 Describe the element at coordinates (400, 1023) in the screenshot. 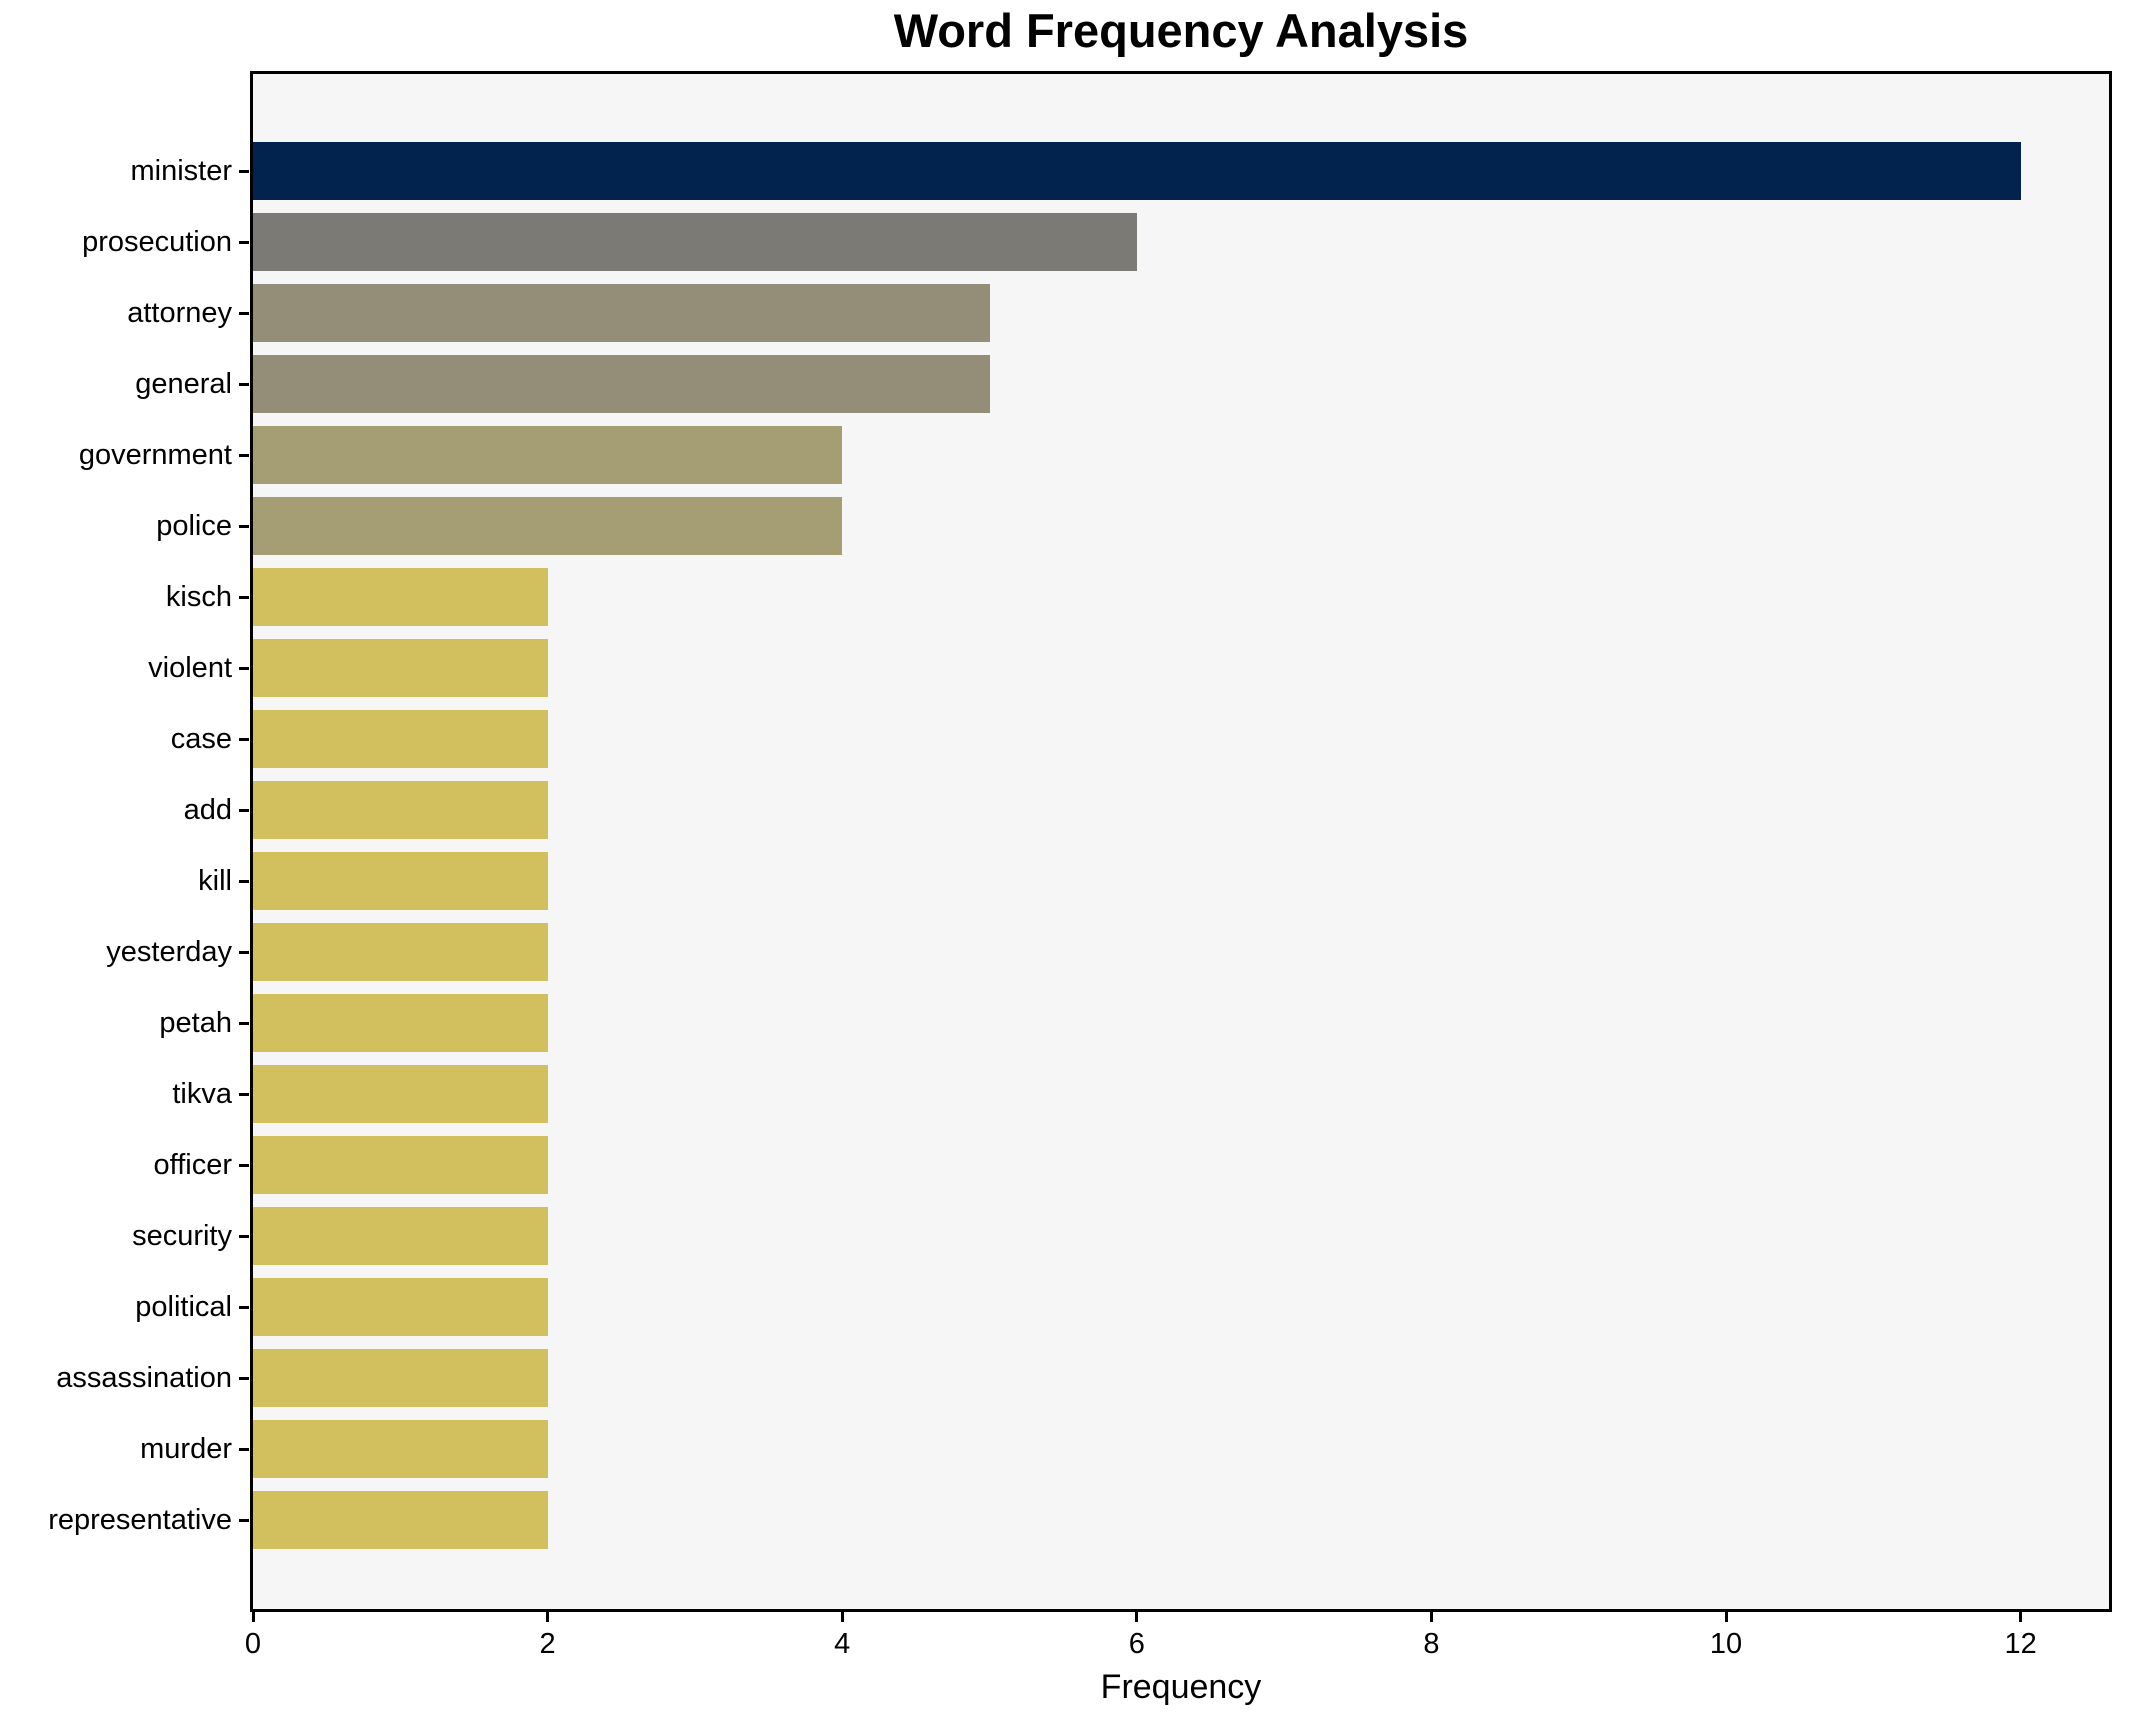

I see `bar-petah` at that location.